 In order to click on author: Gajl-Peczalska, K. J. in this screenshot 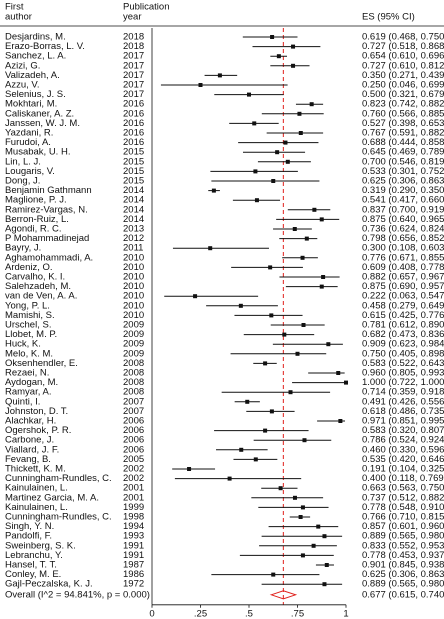, I will do `click(49, 584)`.